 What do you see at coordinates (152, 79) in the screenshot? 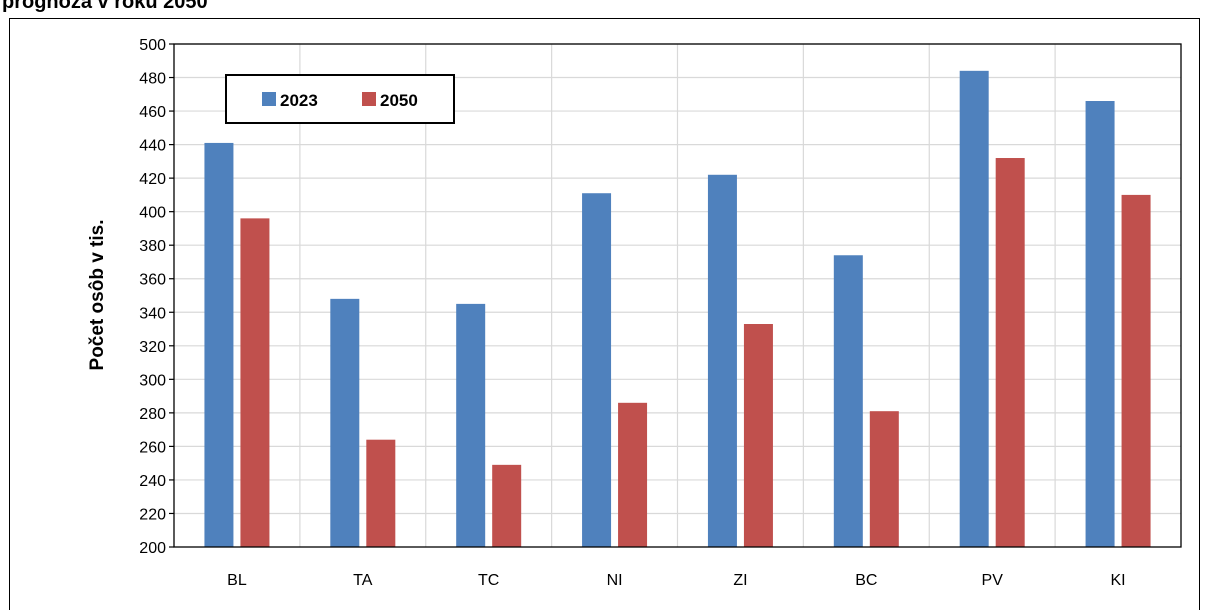
I see `y-tick-label: 480` at bounding box center [152, 79].